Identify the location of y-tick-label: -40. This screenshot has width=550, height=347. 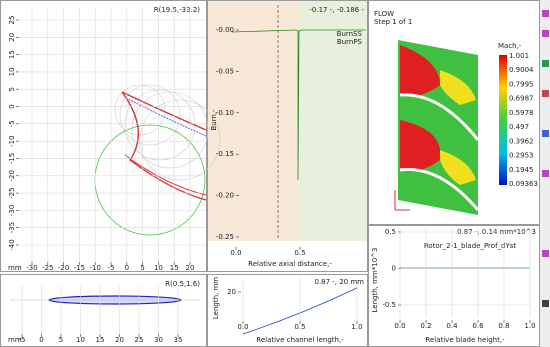
(12, 244).